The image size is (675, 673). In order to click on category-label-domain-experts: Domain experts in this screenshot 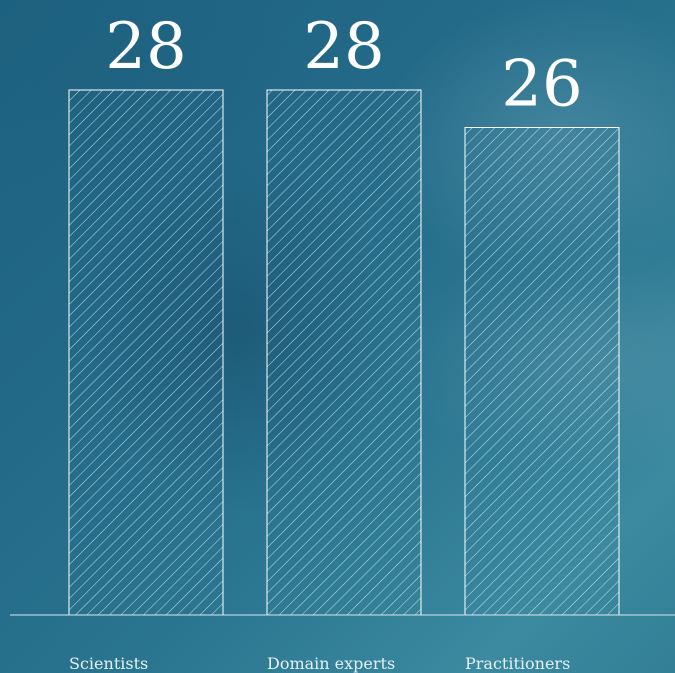, I will do `click(331, 663)`.